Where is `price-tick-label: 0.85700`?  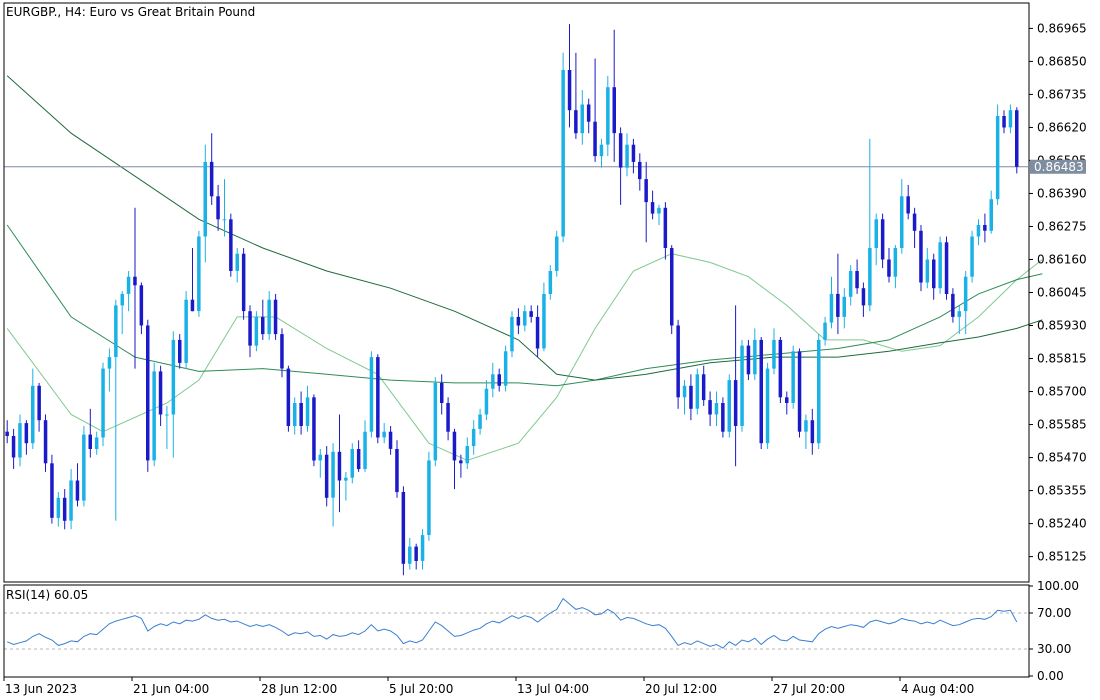
price-tick-label: 0.85700 is located at coordinates (1062, 392).